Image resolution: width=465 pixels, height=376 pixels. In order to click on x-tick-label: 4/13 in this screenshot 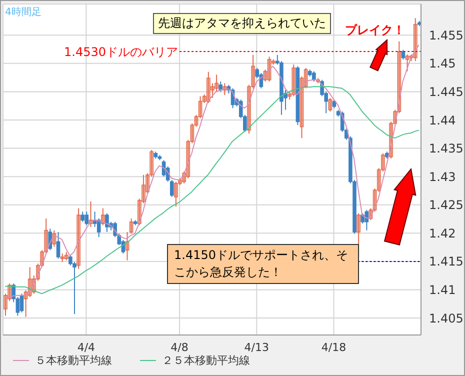, I will do `click(256, 347)`.